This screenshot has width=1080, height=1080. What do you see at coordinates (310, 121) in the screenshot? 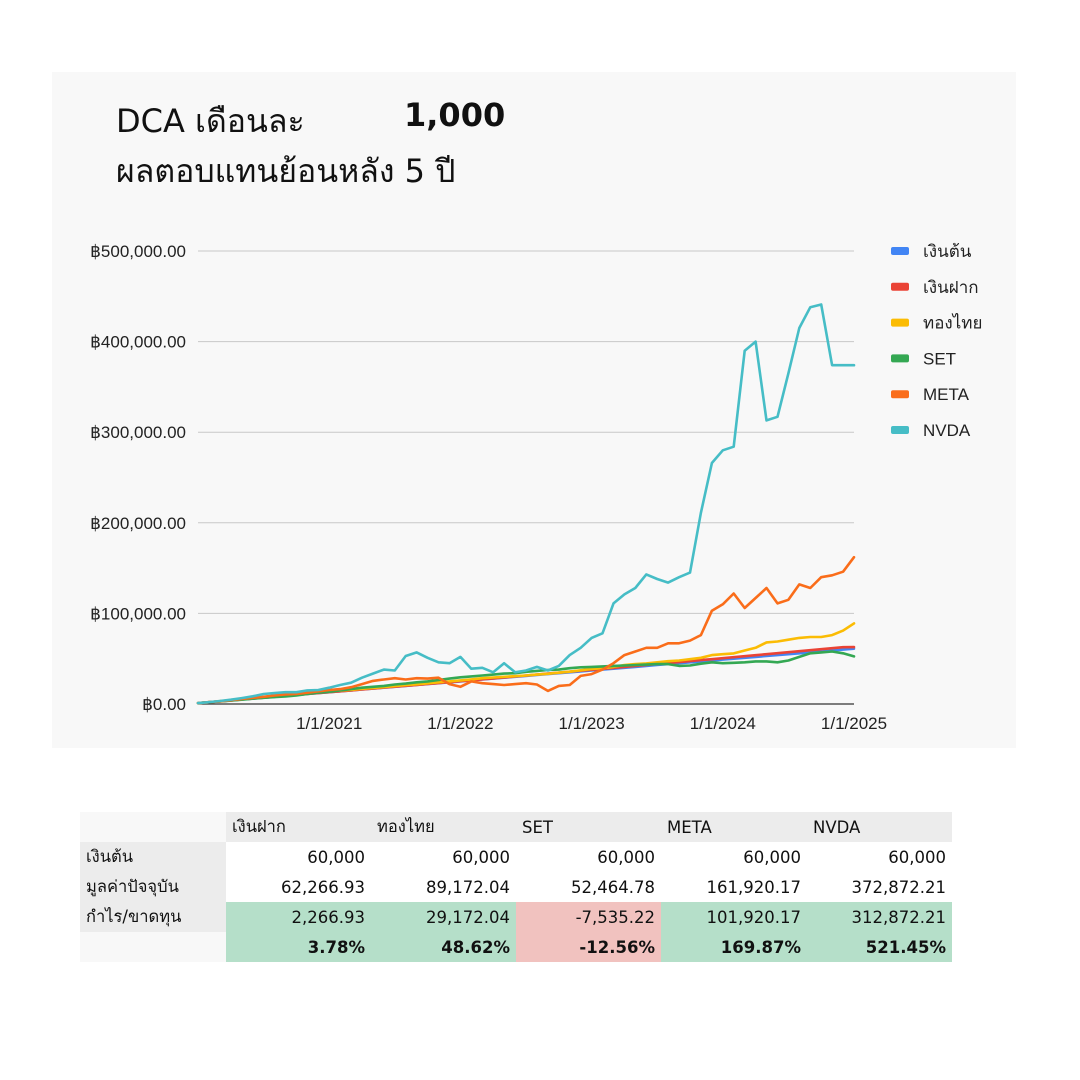
I see `title-line-1: DCA เดือนละ 1,000` at bounding box center [310, 121].